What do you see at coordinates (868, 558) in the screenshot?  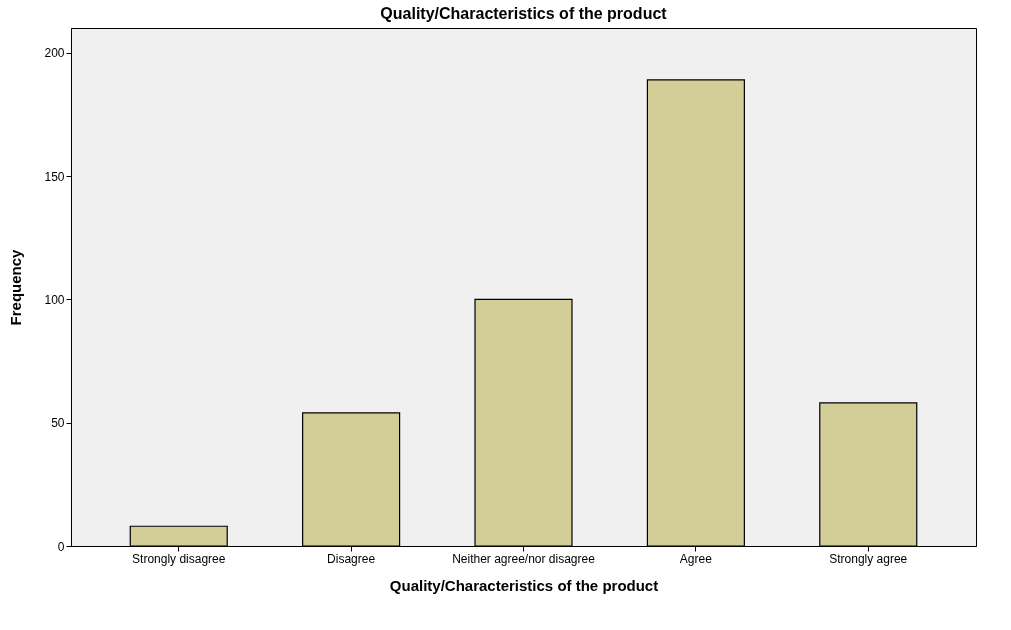 I see `x-tick-label: Strongly agree` at bounding box center [868, 558].